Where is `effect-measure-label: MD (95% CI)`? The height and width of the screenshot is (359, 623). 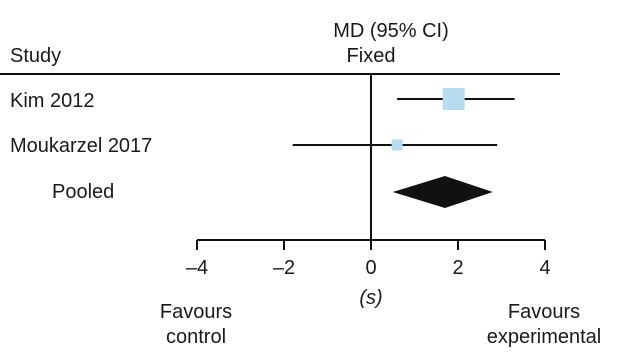
effect-measure-label: MD (95% CI) is located at coordinates (391, 31).